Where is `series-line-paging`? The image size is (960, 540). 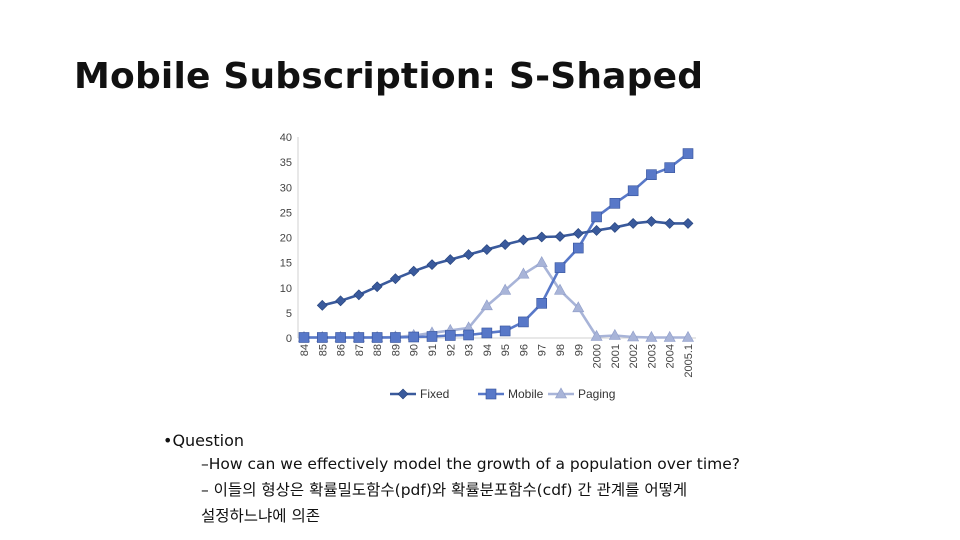
series-line-paging is located at coordinates (496, 300).